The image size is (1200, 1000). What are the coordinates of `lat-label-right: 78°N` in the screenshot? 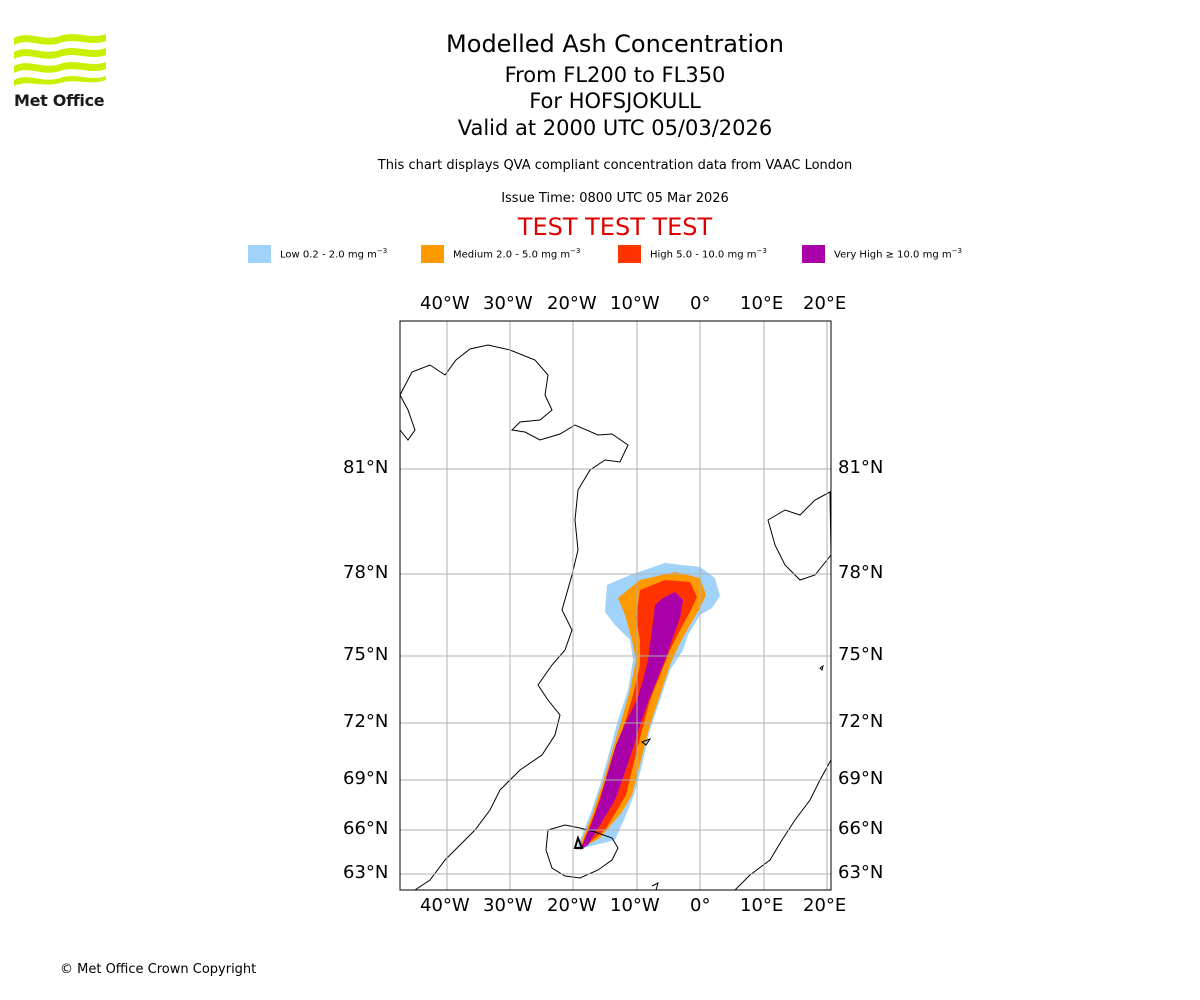 It's located at (861, 572).